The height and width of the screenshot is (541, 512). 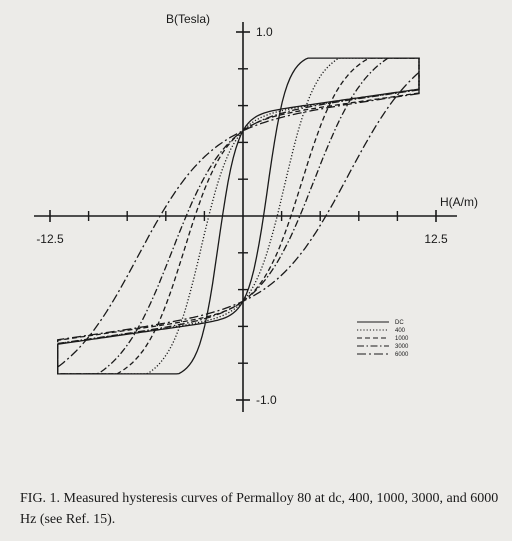 What do you see at coordinates (399, 323) in the screenshot?
I see `legend-label-dc: DC` at bounding box center [399, 323].